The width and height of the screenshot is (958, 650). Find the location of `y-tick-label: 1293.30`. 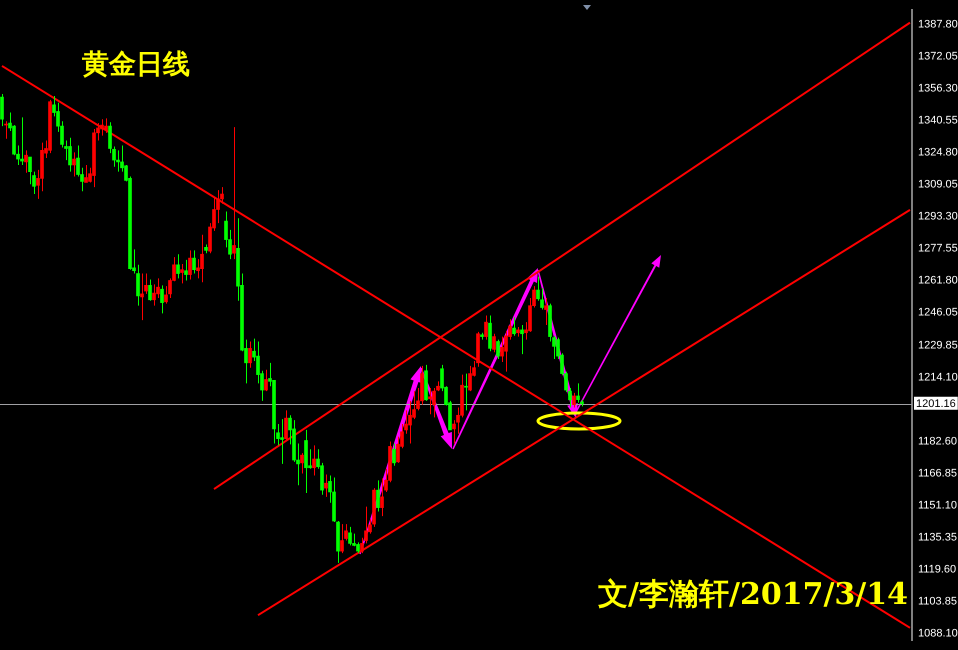

y-tick-label: 1293.30 is located at coordinates (938, 216).